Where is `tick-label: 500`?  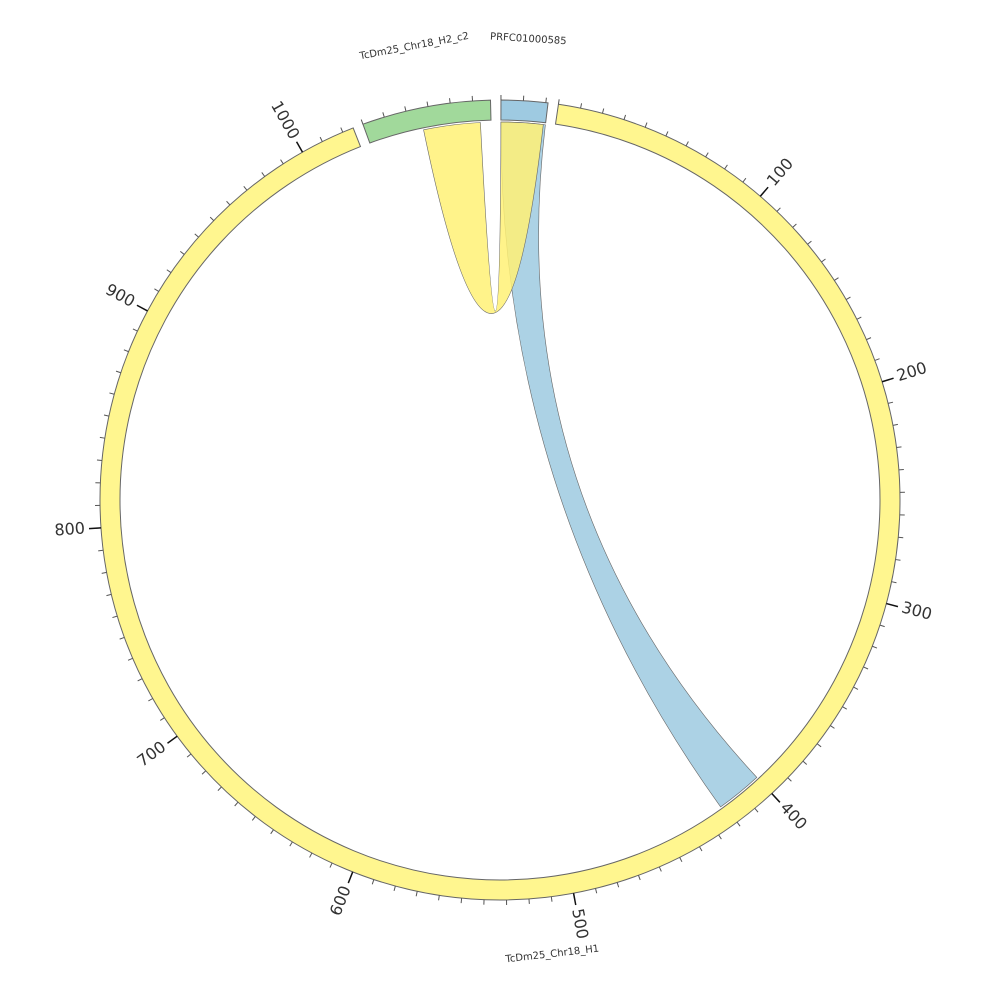 tick-label: 500 is located at coordinates (580, 924).